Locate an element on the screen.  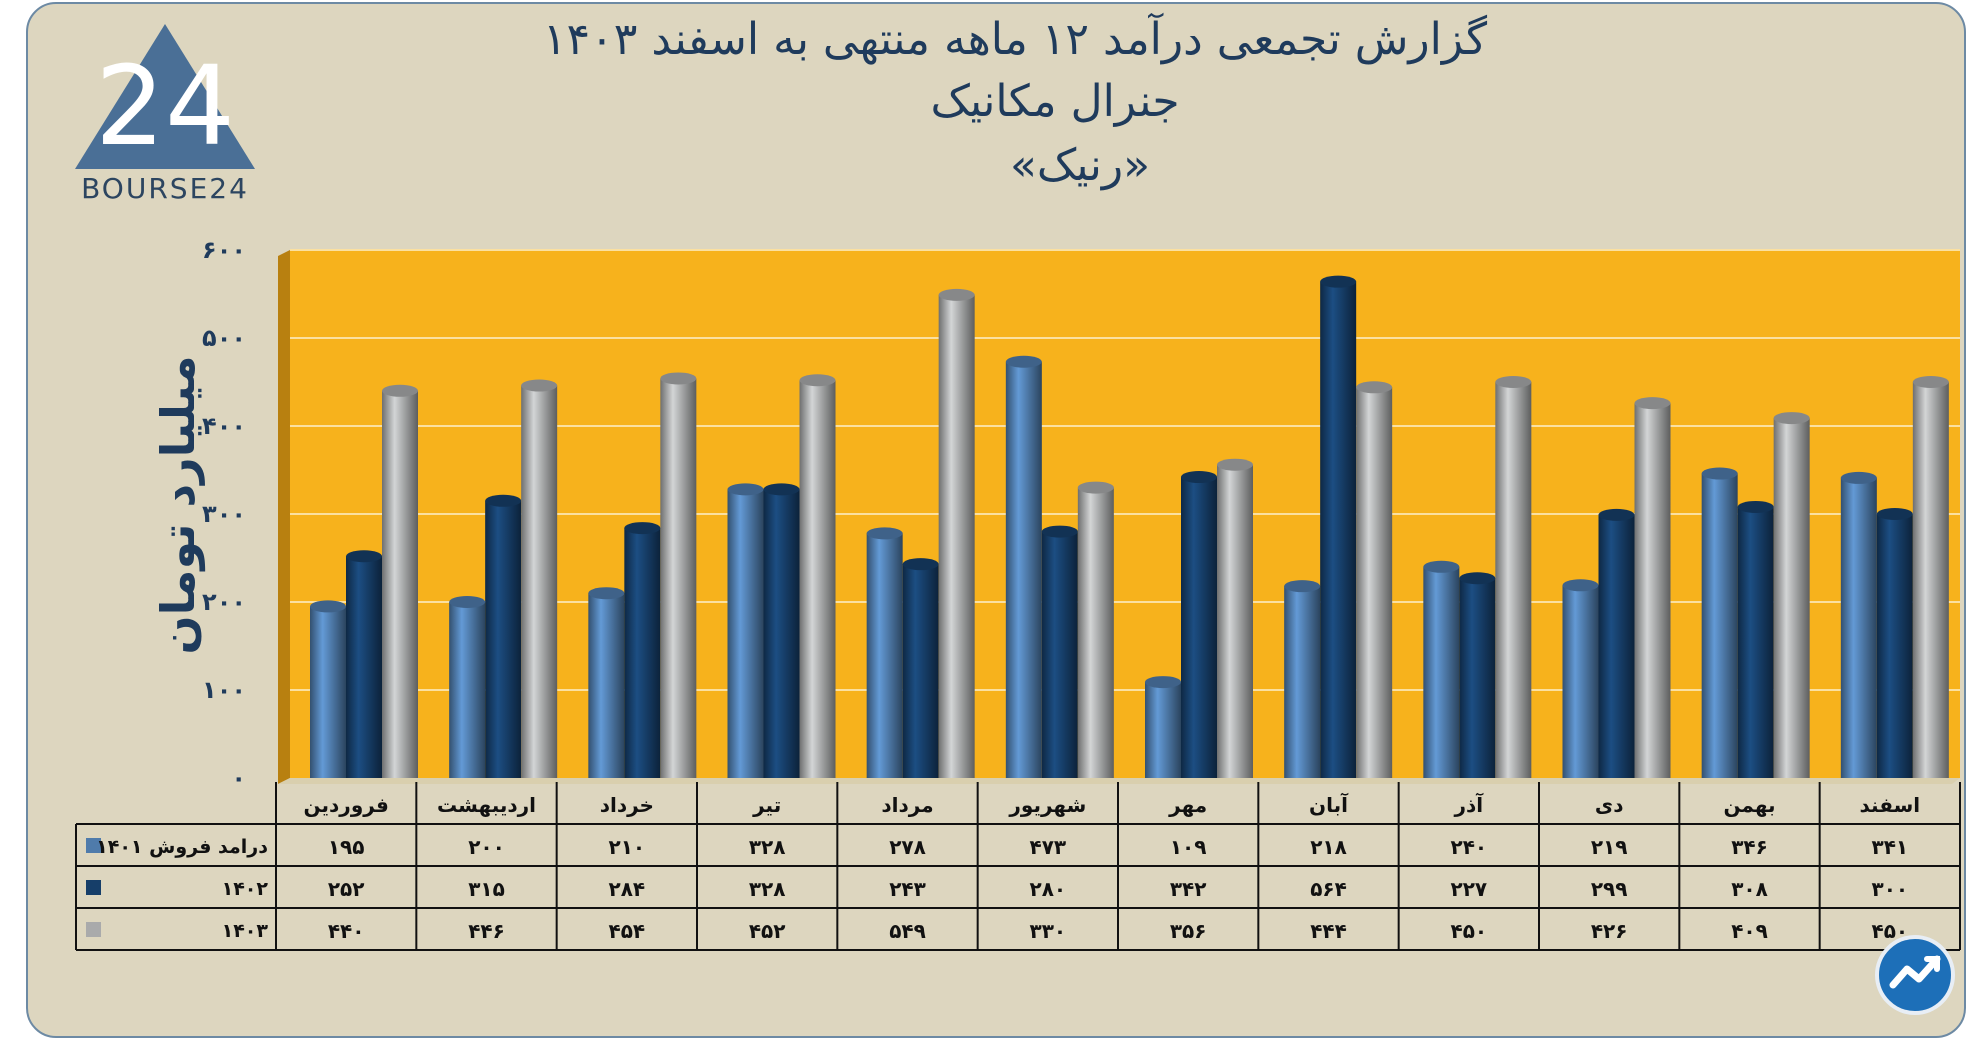
category-label: اردیبهشت is located at coordinates (486, 805).